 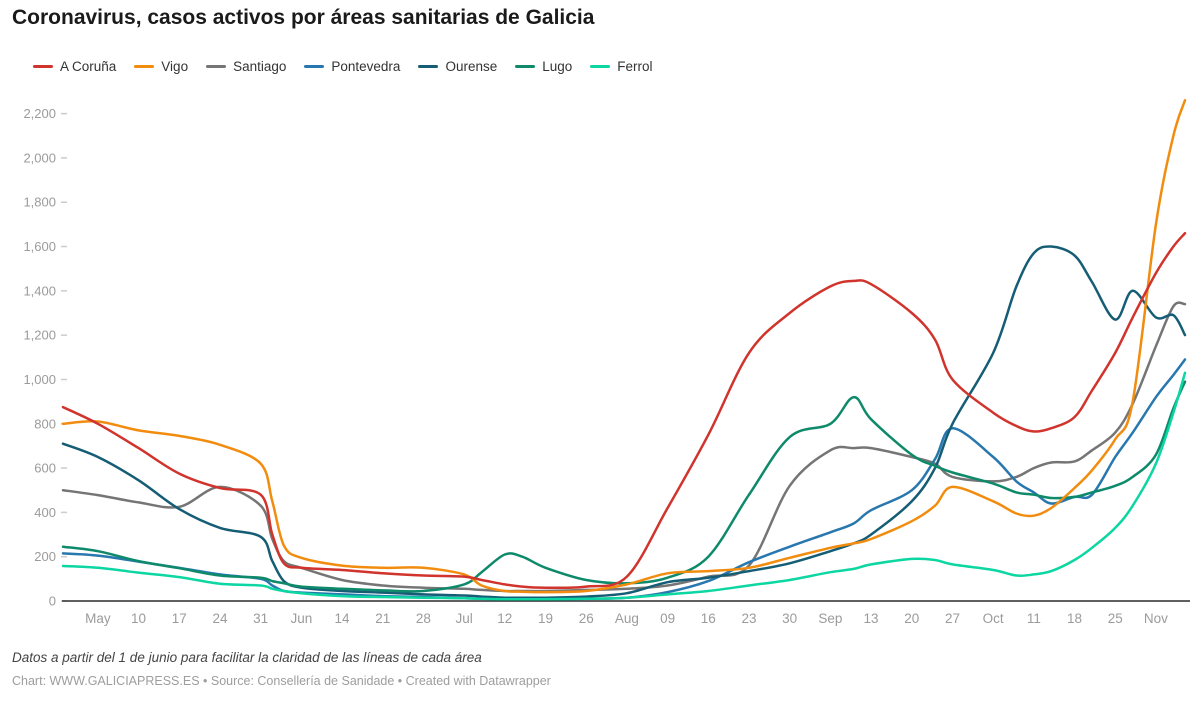 I want to click on y-axis-tick-label: 1,400, so click(x=39, y=290).